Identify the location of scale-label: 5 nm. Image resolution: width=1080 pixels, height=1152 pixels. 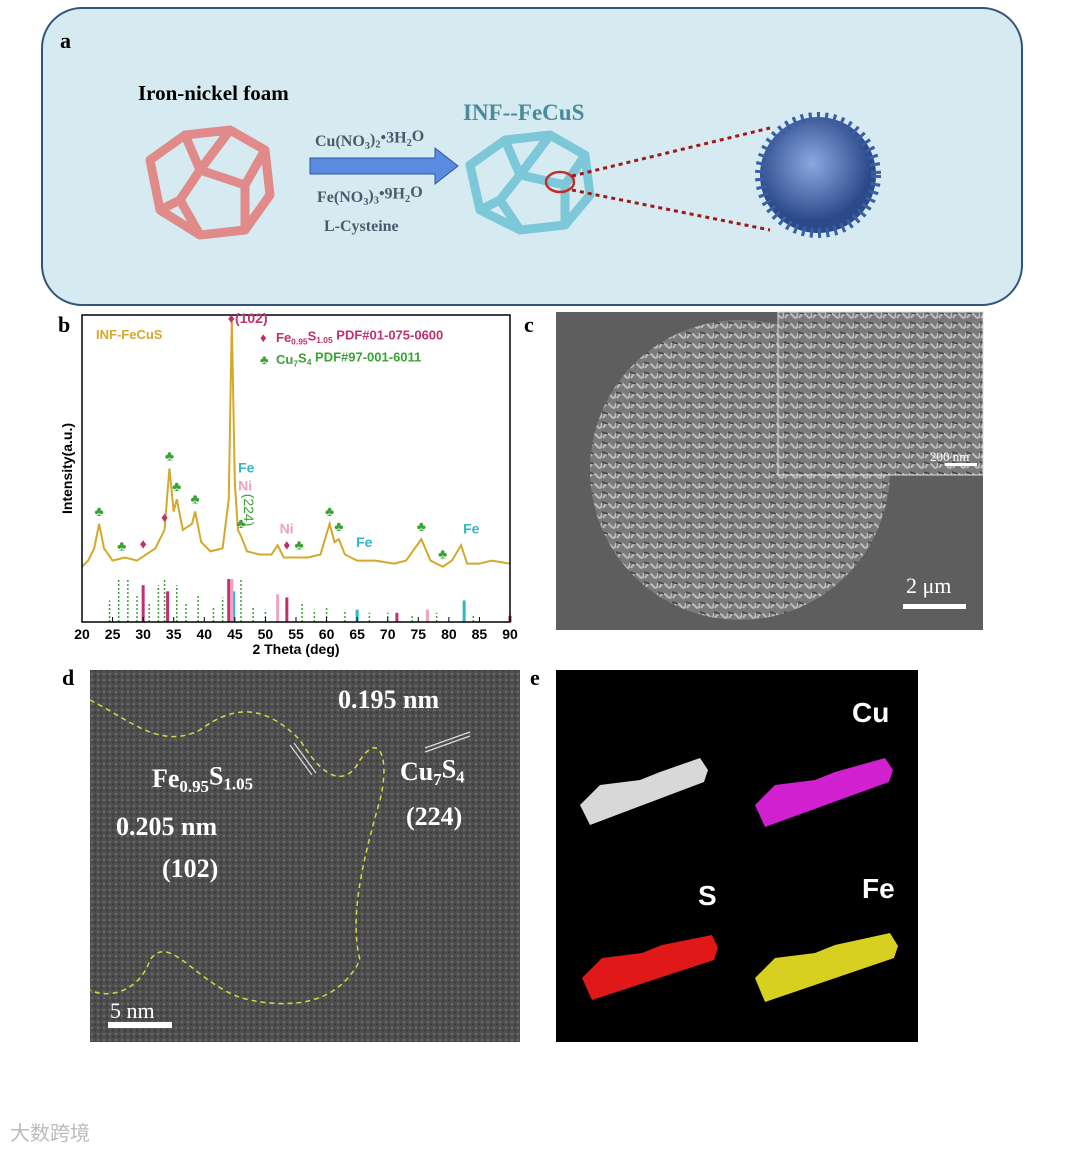
(132, 1010).